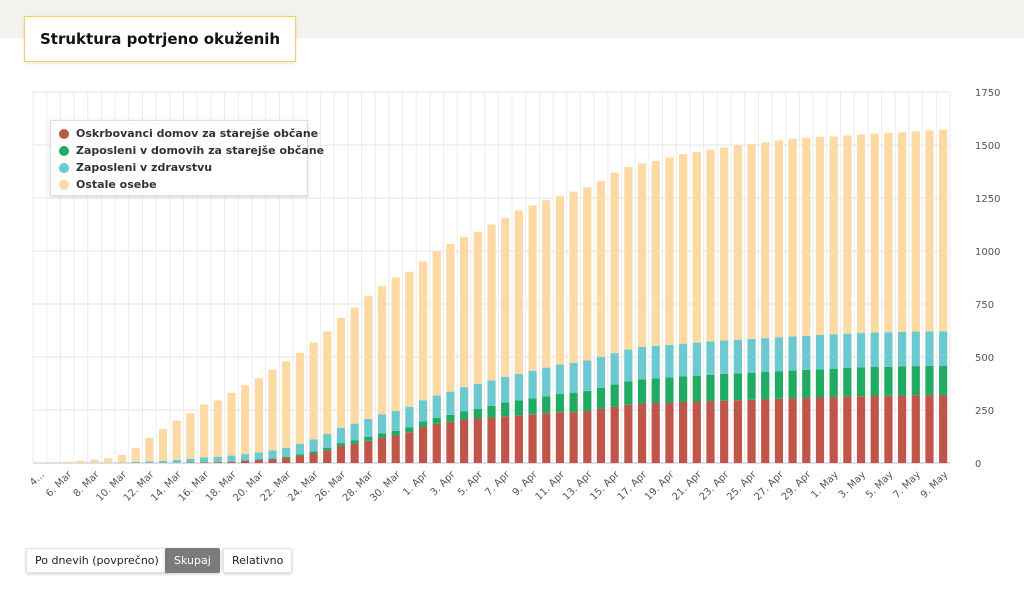  Describe the element at coordinates (179, 167) in the screenshot. I see `legend-item: Zaposleni v zdravstvu` at that location.